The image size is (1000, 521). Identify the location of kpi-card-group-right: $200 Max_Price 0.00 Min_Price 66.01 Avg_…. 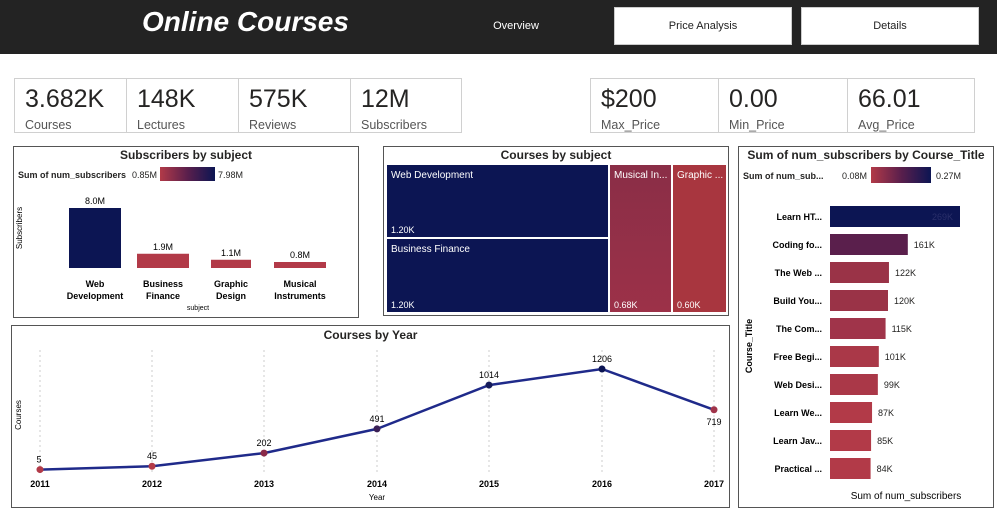
(782, 105).